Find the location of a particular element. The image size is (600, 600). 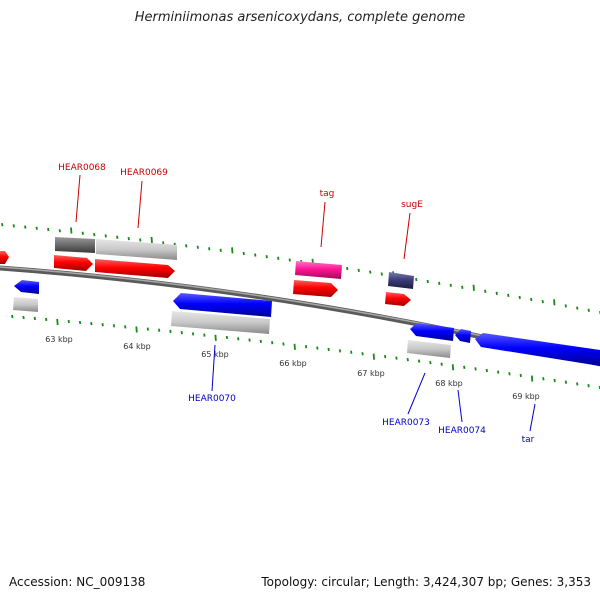

gene-arrow-reverse-left is located at coordinates (26, 287).